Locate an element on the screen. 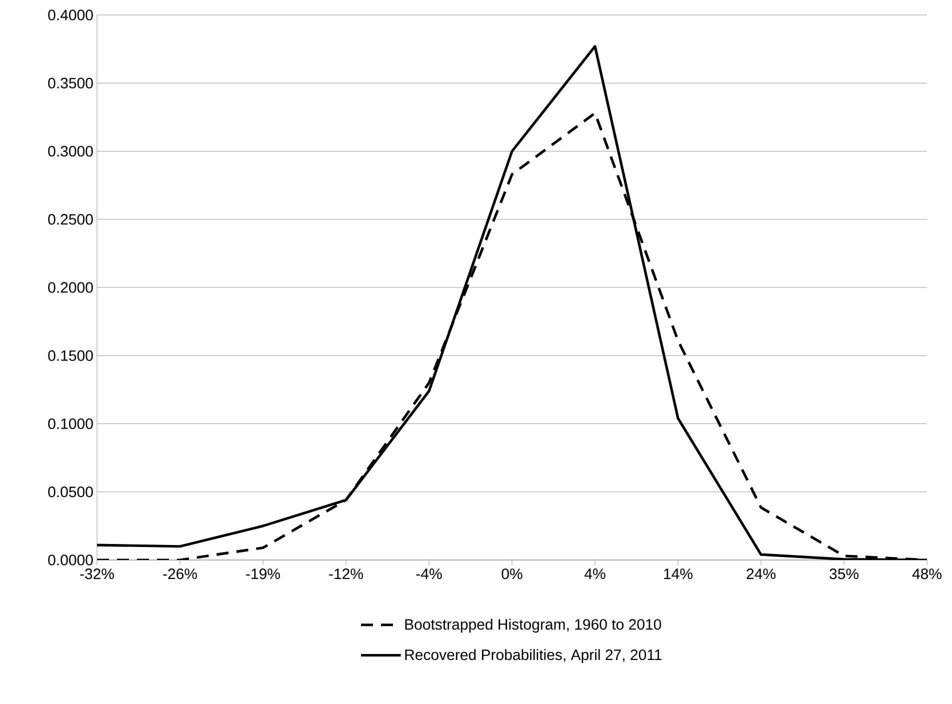 This screenshot has height=704, width=952. x-tick-label: 35% is located at coordinates (844, 574).